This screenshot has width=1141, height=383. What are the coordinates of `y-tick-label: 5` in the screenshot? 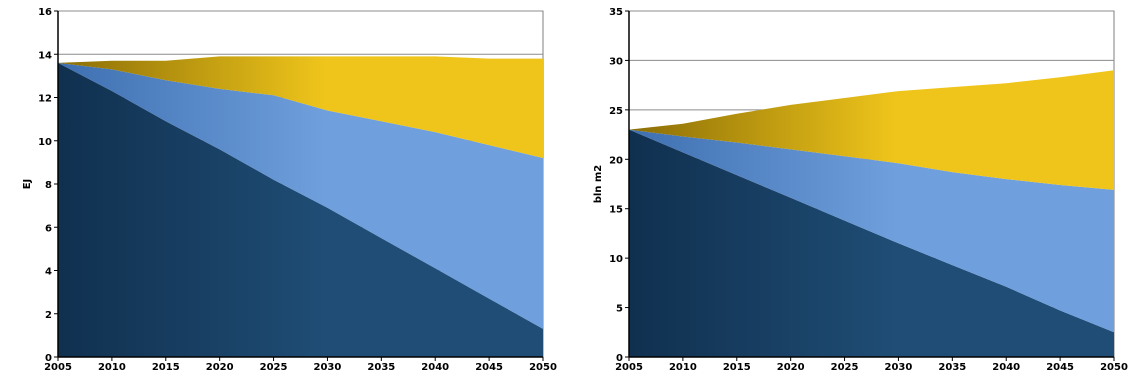 It's located at (619, 309).